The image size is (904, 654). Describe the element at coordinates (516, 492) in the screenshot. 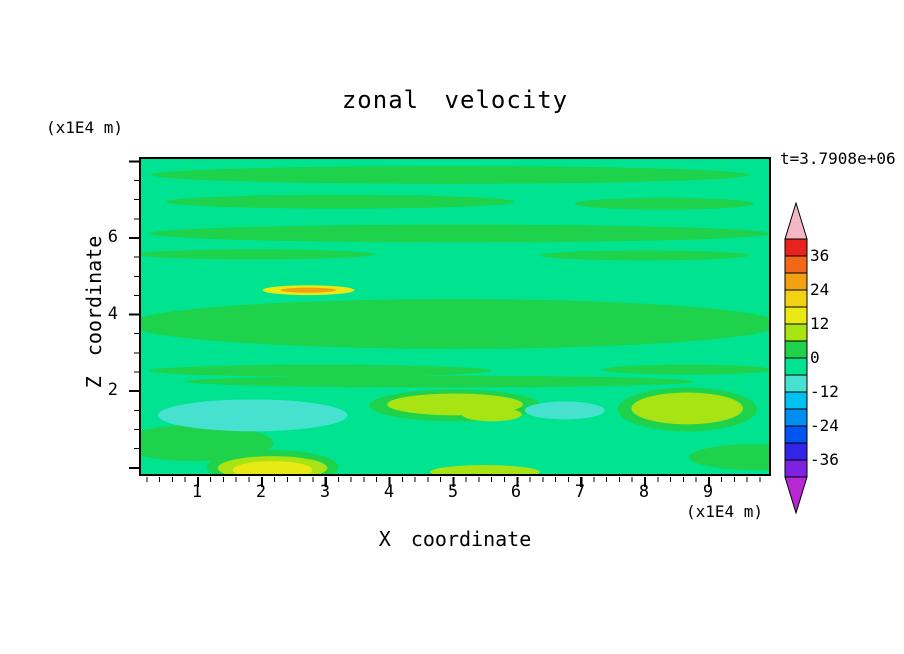

I see `x-tick-label: 6` at that location.